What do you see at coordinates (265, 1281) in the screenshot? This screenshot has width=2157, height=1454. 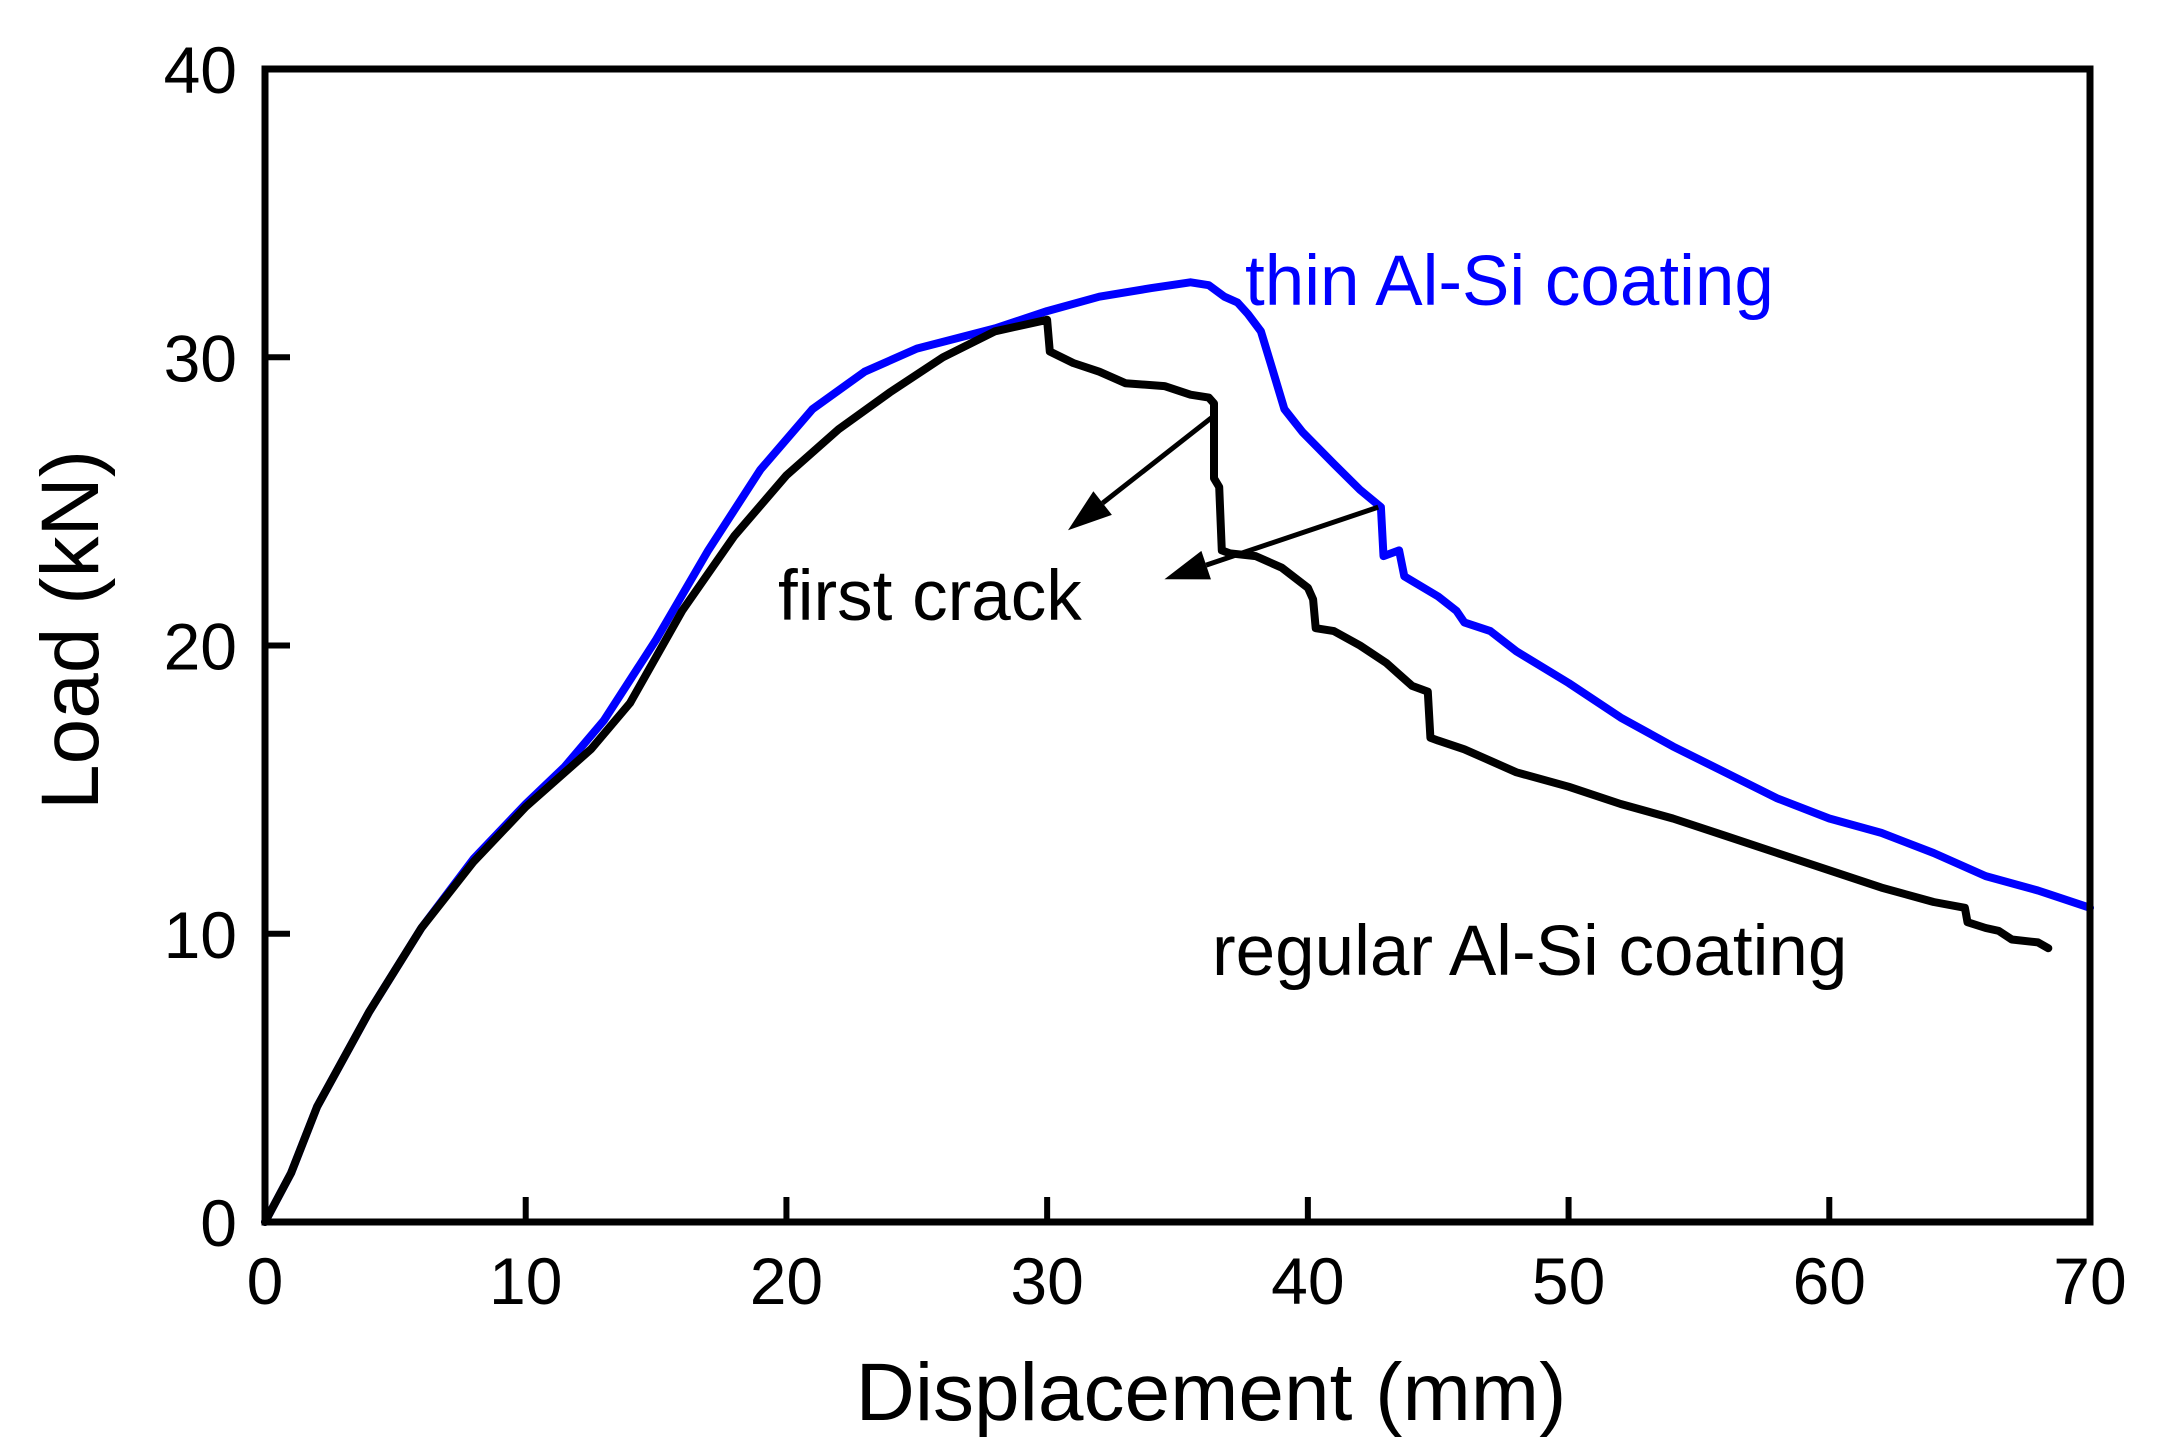 I see `x-tick-label: 0` at bounding box center [265, 1281].